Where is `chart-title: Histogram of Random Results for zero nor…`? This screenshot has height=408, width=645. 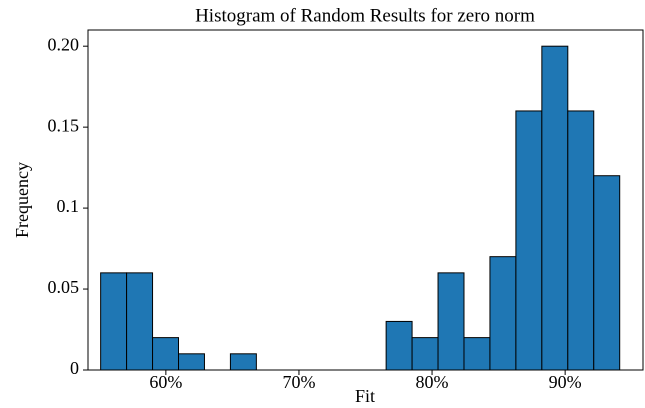 chart-title: Histogram of Random Results for zero nor… is located at coordinates (365, 15).